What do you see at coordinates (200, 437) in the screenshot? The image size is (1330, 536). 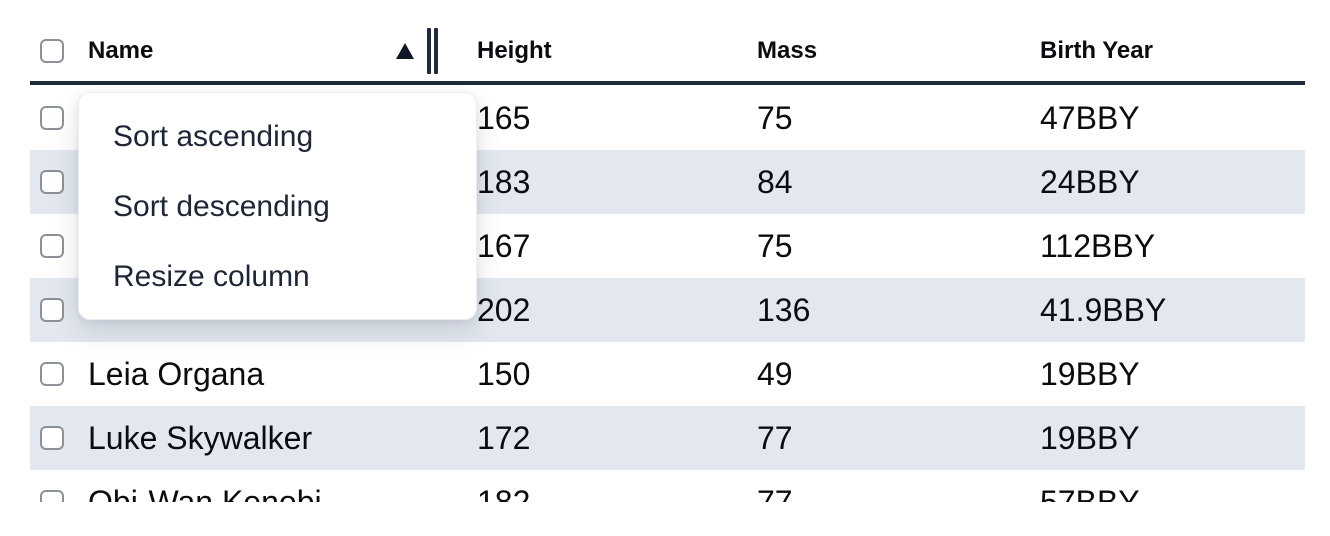 I see `cell-name: Luke Skywalker` at bounding box center [200, 437].